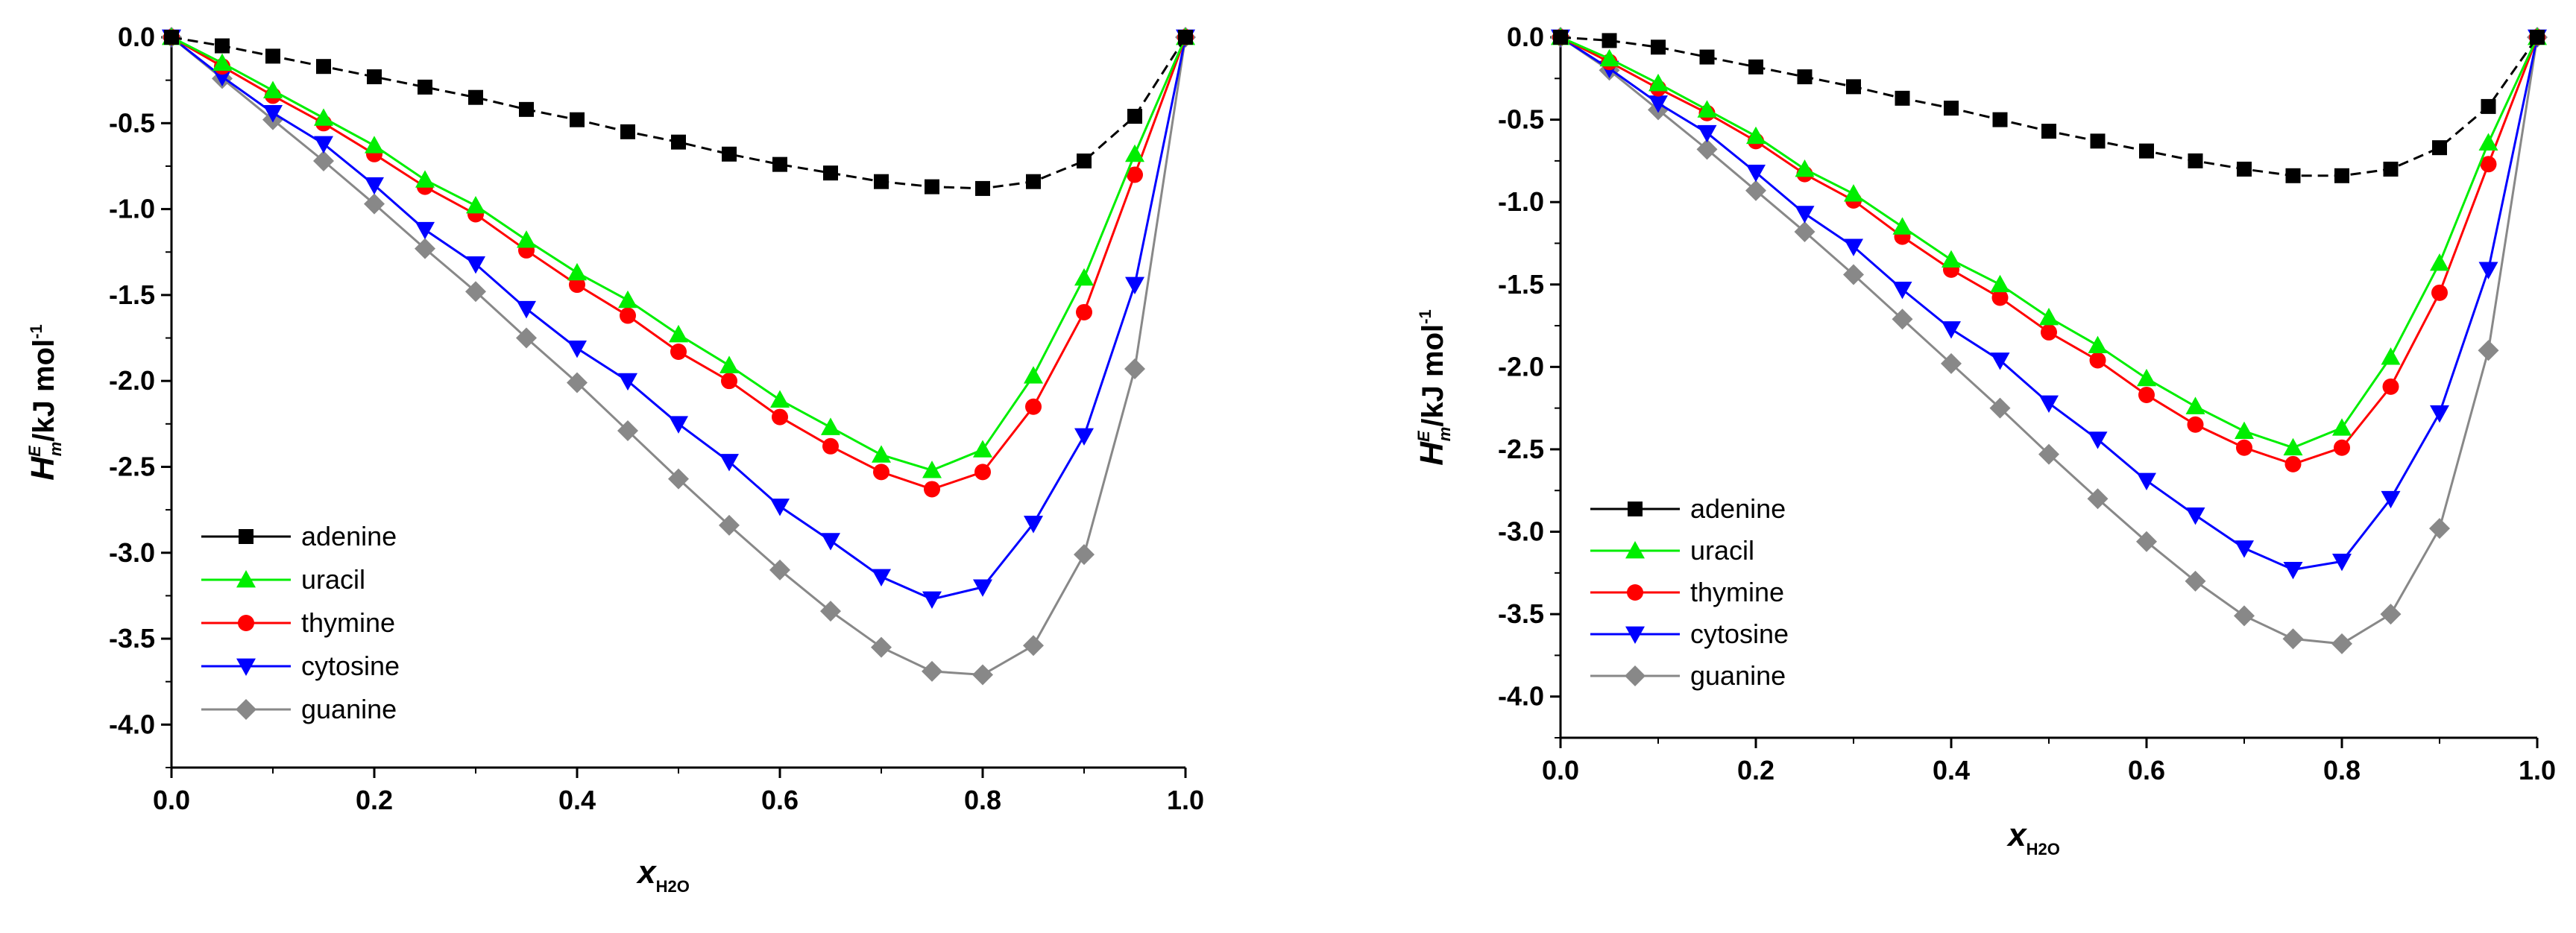 This screenshot has height=933, width=2576. What do you see at coordinates (1951, 770) in the screenshot?
I see `x-tick-label: 0.4` at bounding box center [1951, 770].